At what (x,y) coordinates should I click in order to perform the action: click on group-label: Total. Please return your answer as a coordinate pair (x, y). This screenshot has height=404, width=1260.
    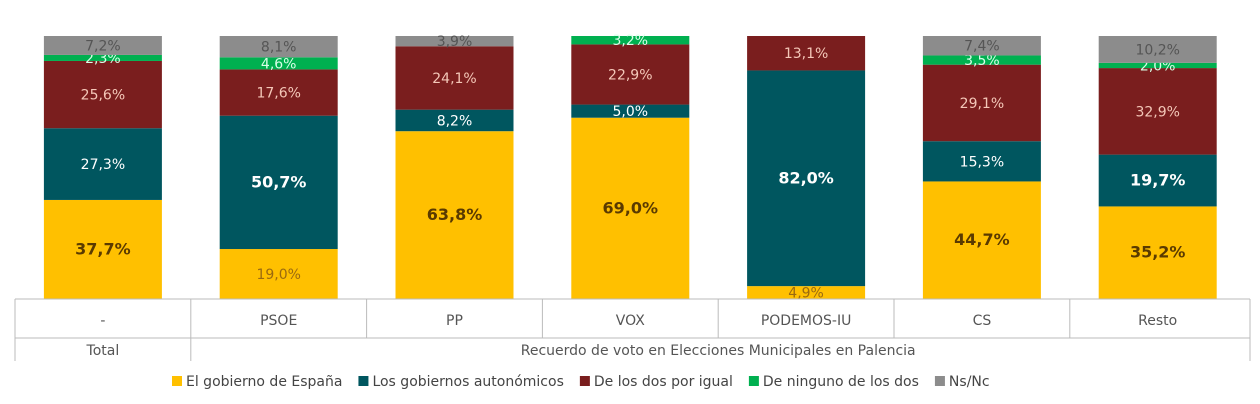
    Looking at the image, I should click on (103, 351).